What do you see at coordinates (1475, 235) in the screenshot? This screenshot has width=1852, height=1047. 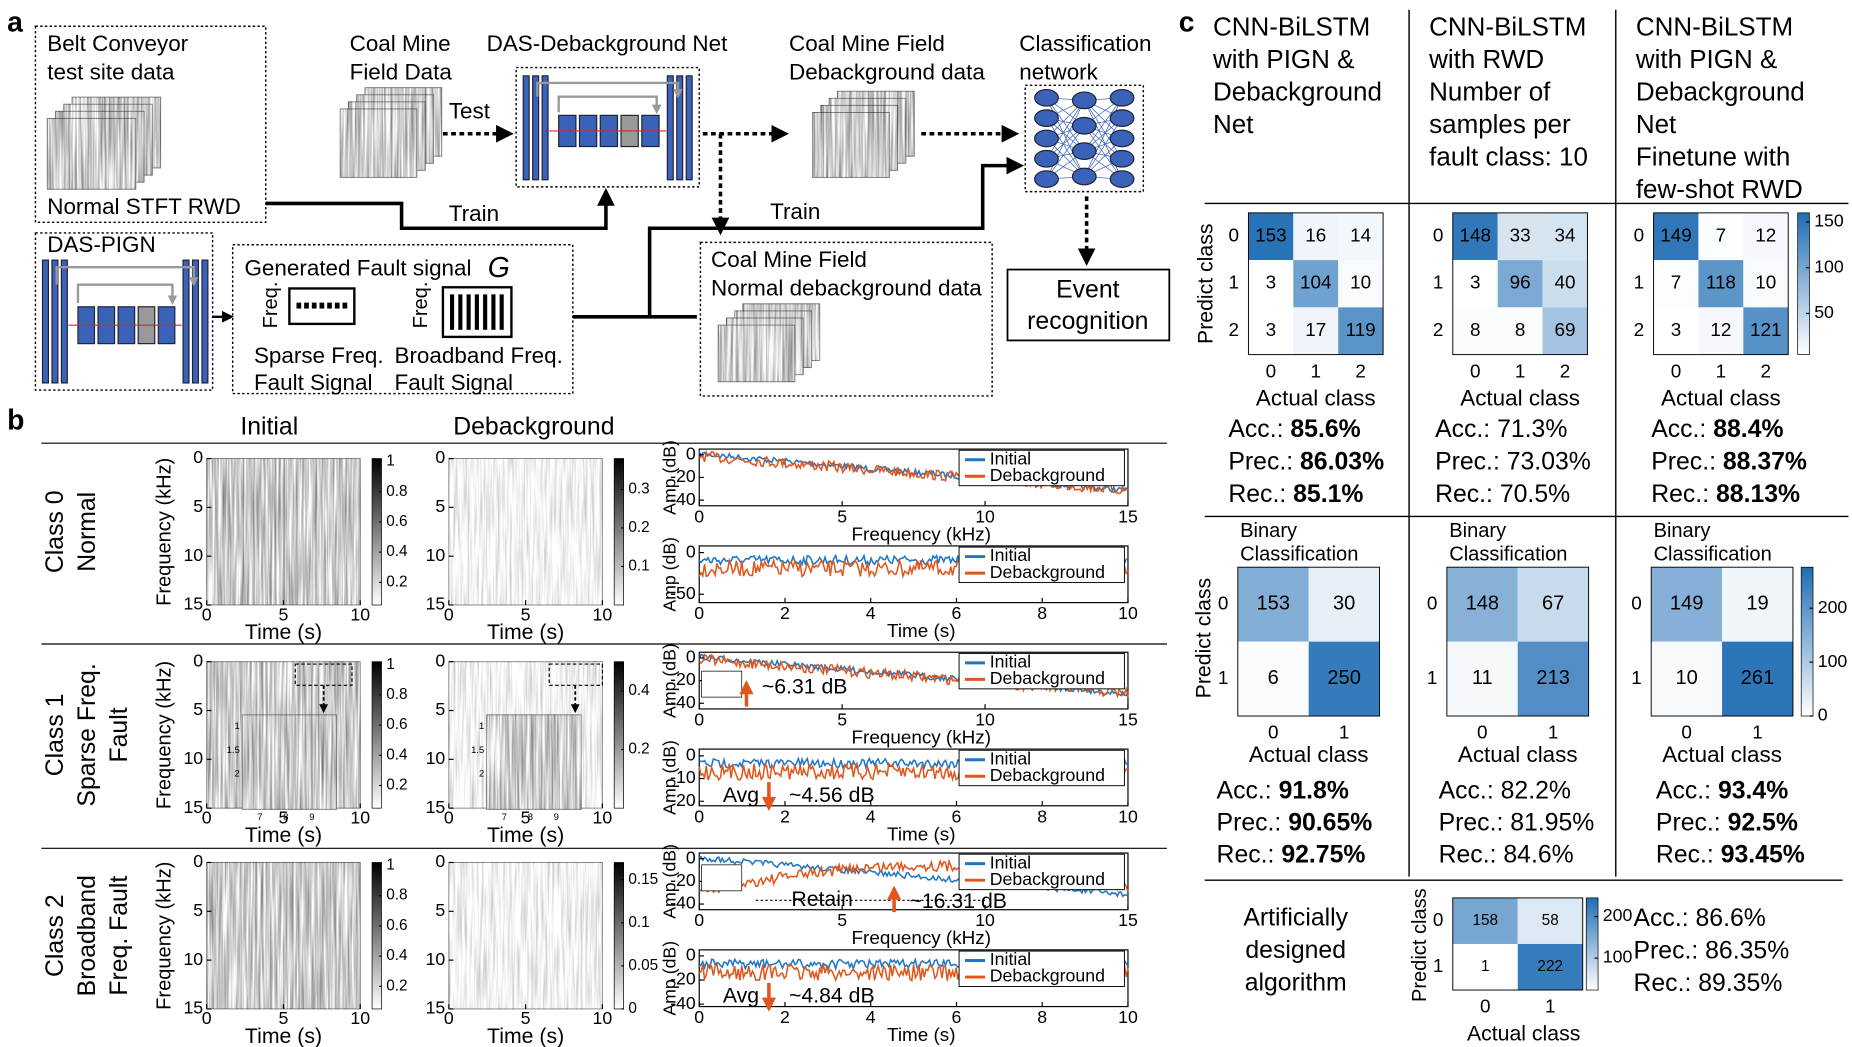 I see `cell-value: 148` at bounding box center [1475, 235].